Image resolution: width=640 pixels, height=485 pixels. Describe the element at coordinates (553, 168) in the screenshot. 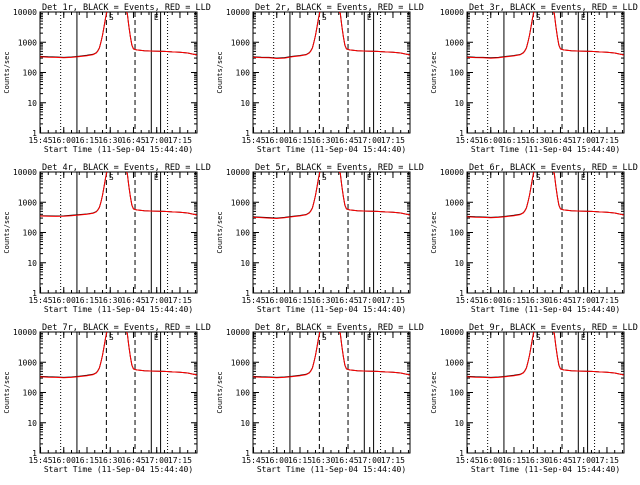

I see `panel-title: Det 6r, BLACK = Events, RED = LLD` at that location.